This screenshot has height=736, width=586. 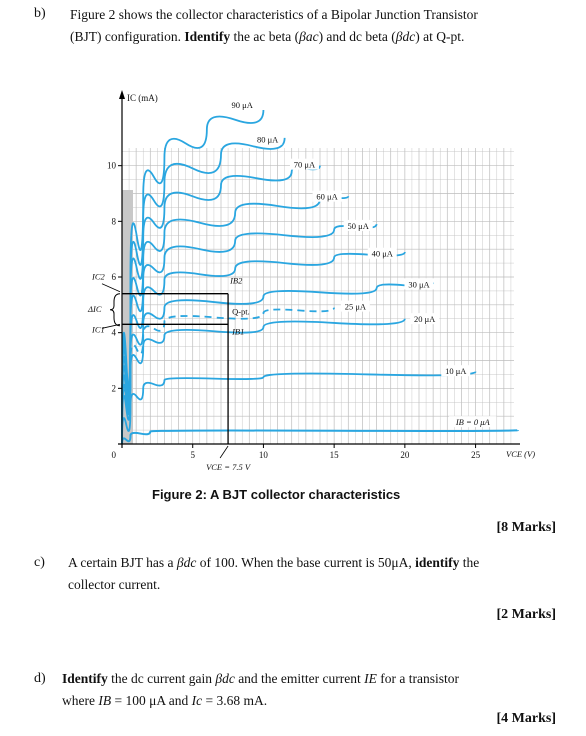 I want to click on ib2-label: IB2, so click(x=236, y=281).